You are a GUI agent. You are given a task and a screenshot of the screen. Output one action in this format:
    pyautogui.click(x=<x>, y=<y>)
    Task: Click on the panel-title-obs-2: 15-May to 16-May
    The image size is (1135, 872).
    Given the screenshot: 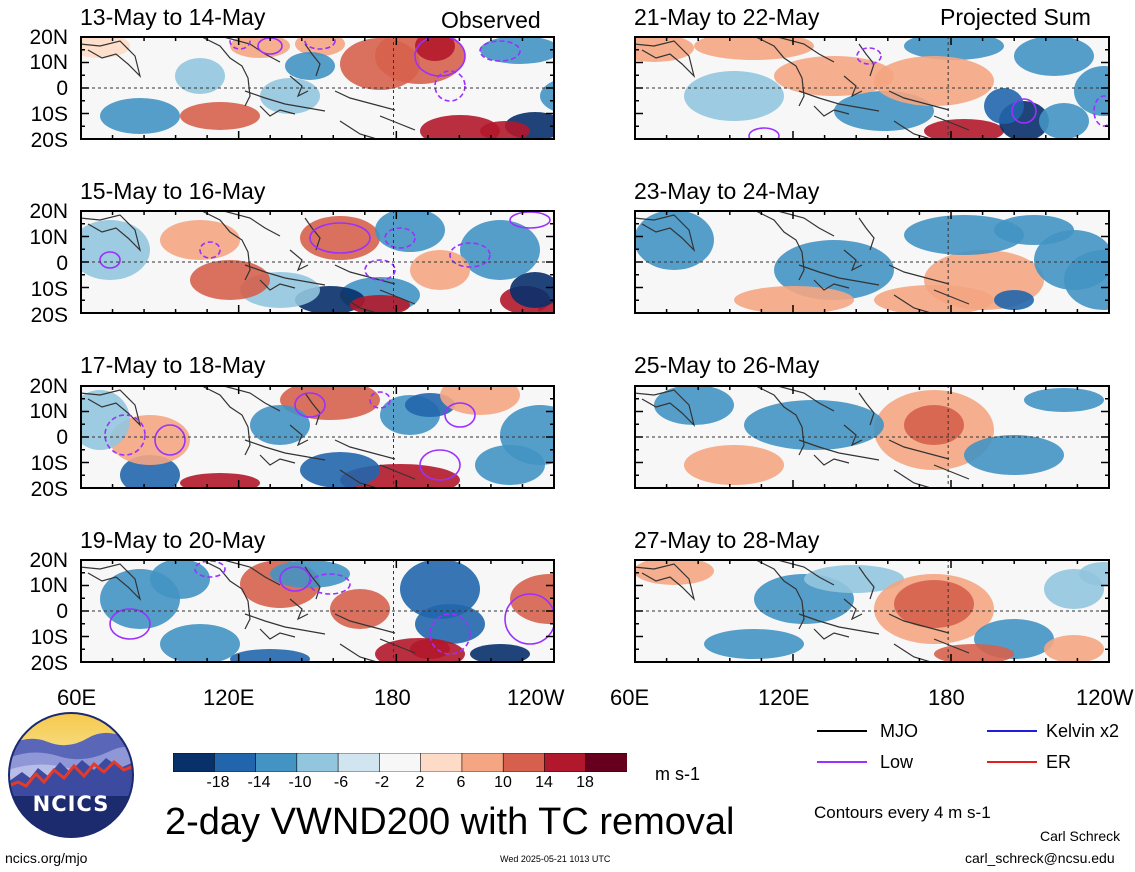 What is the action you would take?
    pyautogui.click(x=173, y=191)
    